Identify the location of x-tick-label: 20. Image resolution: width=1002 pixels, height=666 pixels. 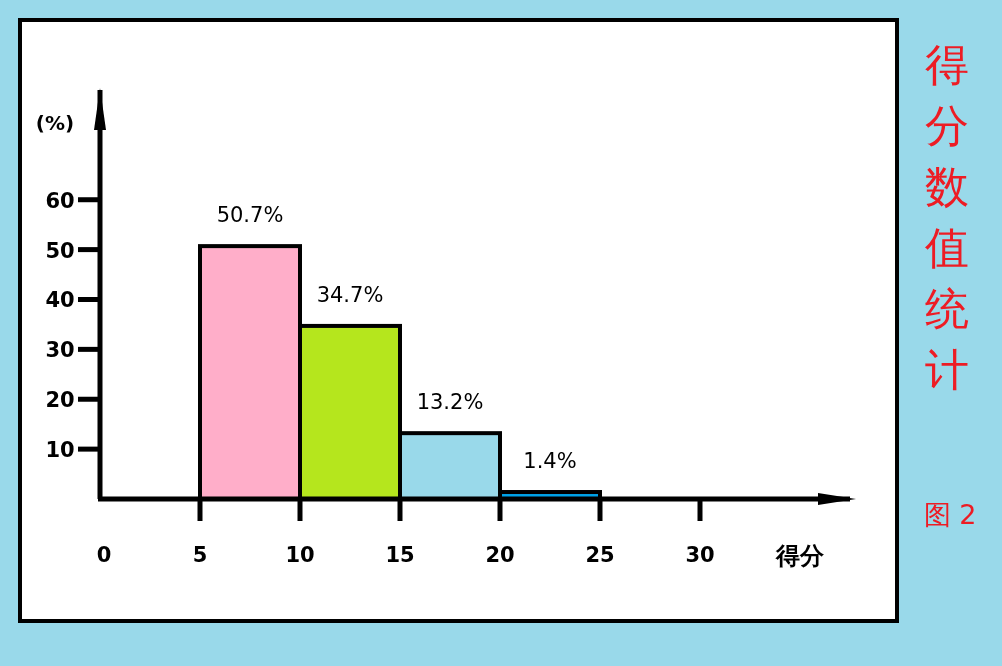
(500, 555).